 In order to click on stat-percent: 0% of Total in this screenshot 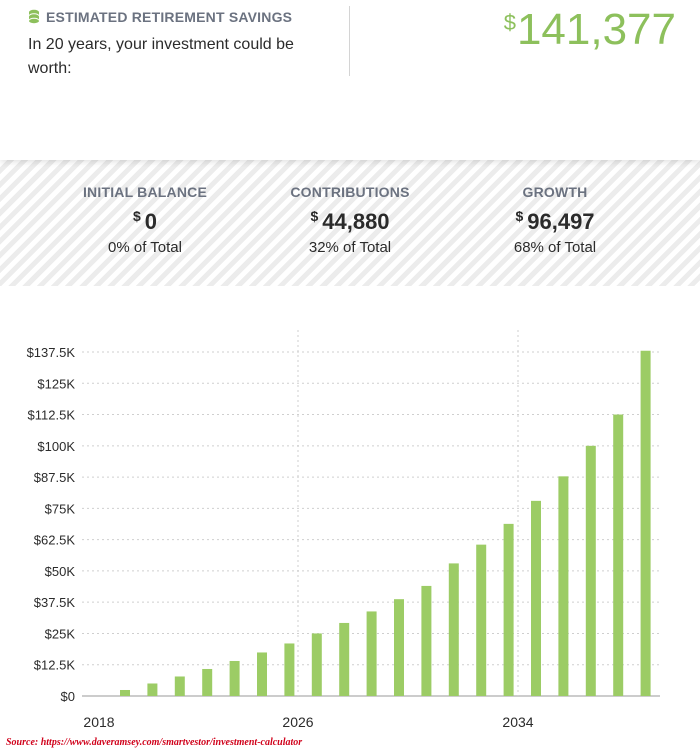, I will do `click(145, 247)`.